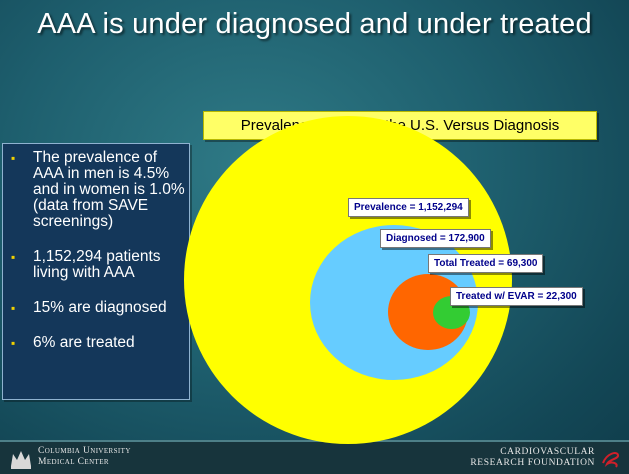  What do you see at coordinates (73, 462) in the screenshot?
I see `columbia-line2: Medical Center` at bounding box center [73, 462].